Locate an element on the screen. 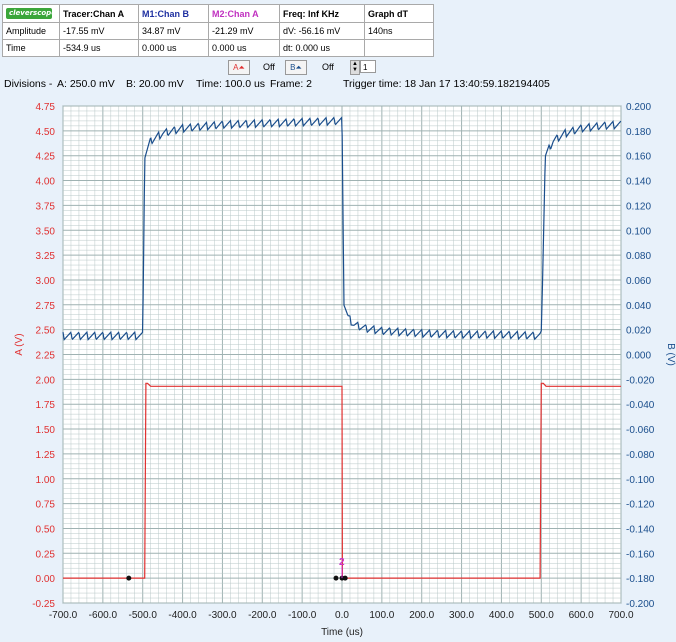 This screenshot has height=642, width=676. y-right-tick-label: -0.180 is located at coordinates (640, 579).